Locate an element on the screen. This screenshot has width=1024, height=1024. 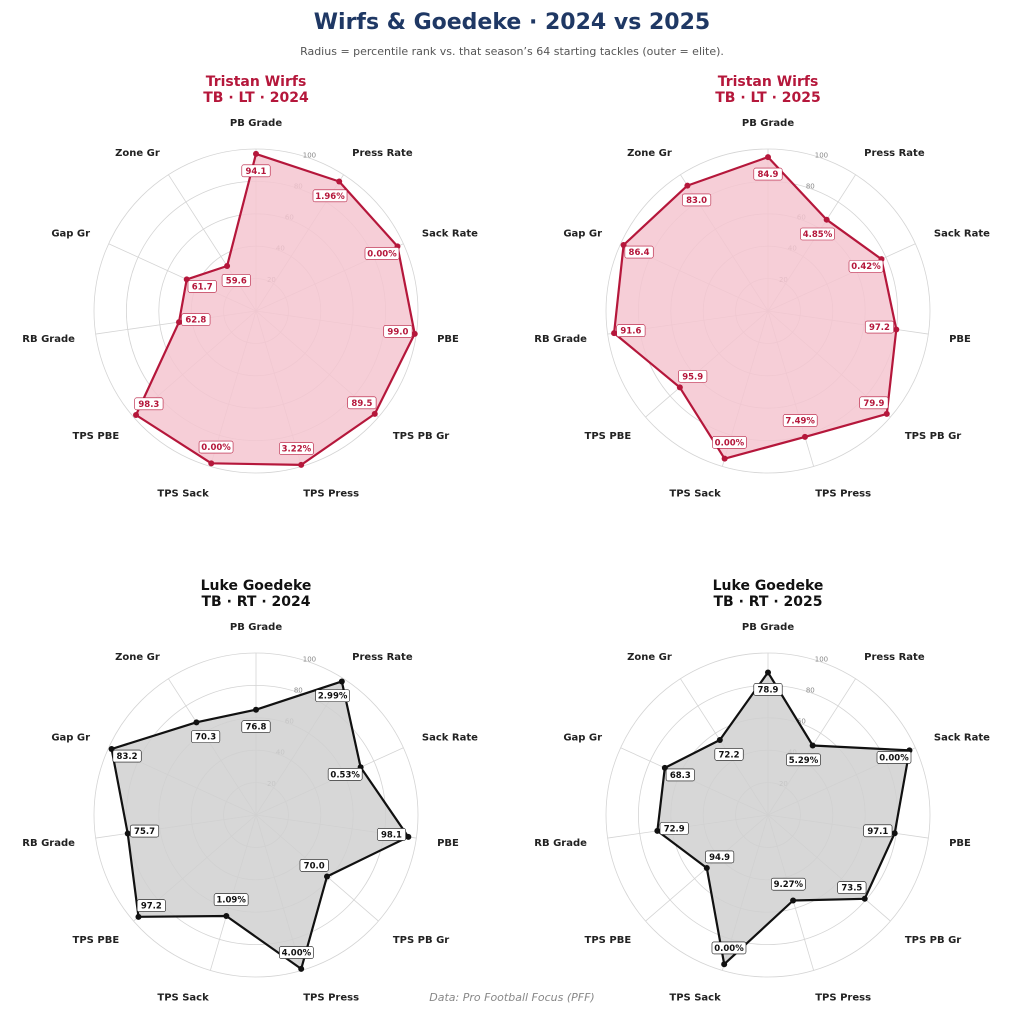
value-label-tps-pbe: 98.3 is located at coordinates (148, 405).